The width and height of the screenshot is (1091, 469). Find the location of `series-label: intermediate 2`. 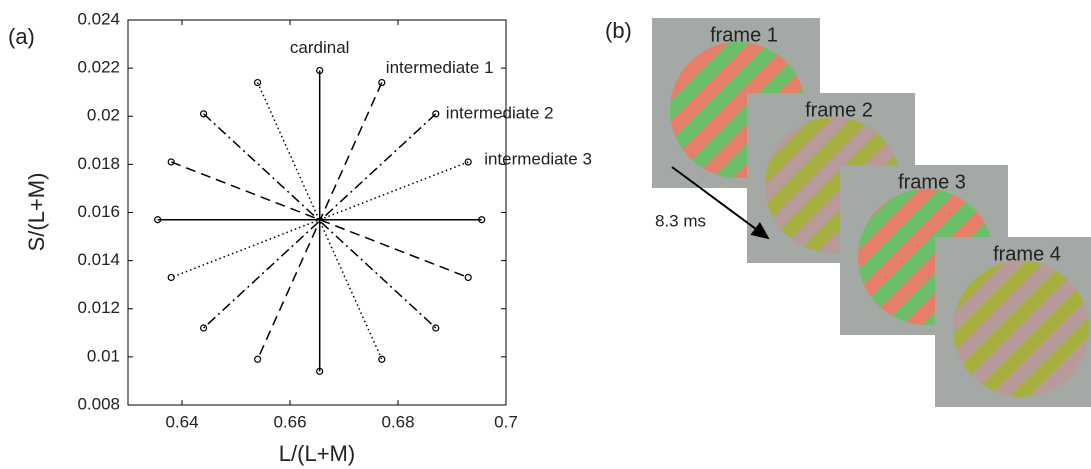

series-label: intermediate 2 is located at coordinates (500, 112).